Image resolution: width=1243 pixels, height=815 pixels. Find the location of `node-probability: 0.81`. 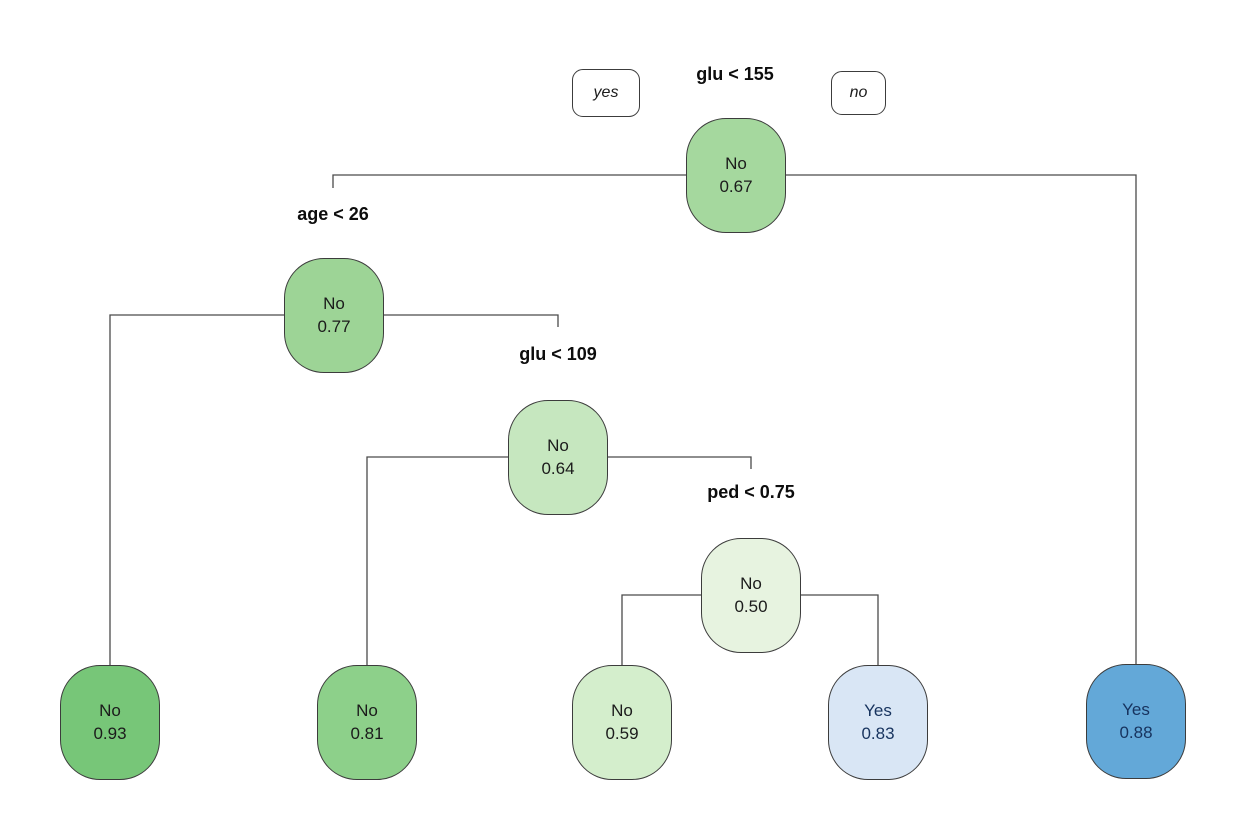

node-probability: 0.81 is located at coordinates (367, 733).